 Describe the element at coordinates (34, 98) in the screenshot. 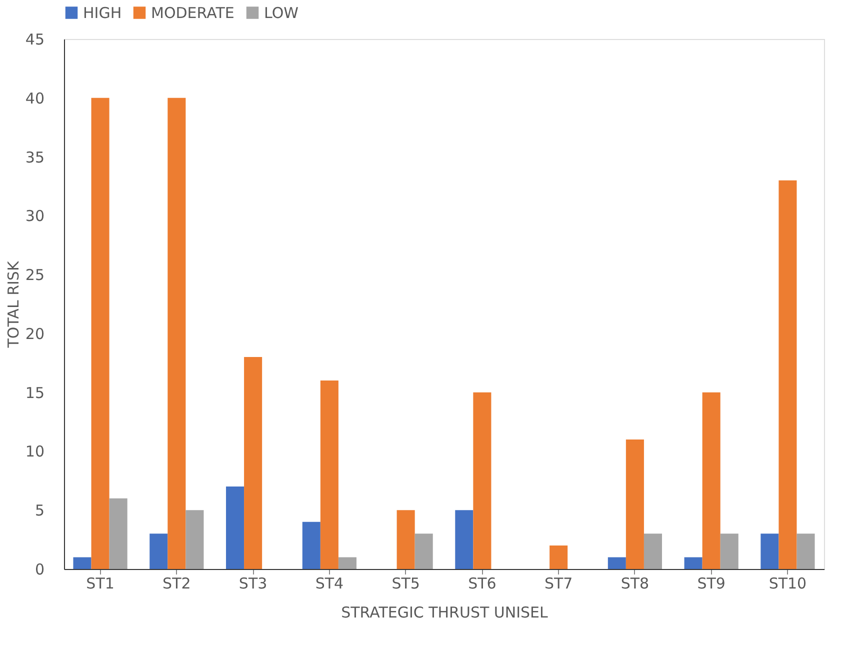

I see `y-tick-label: 40` at that location.